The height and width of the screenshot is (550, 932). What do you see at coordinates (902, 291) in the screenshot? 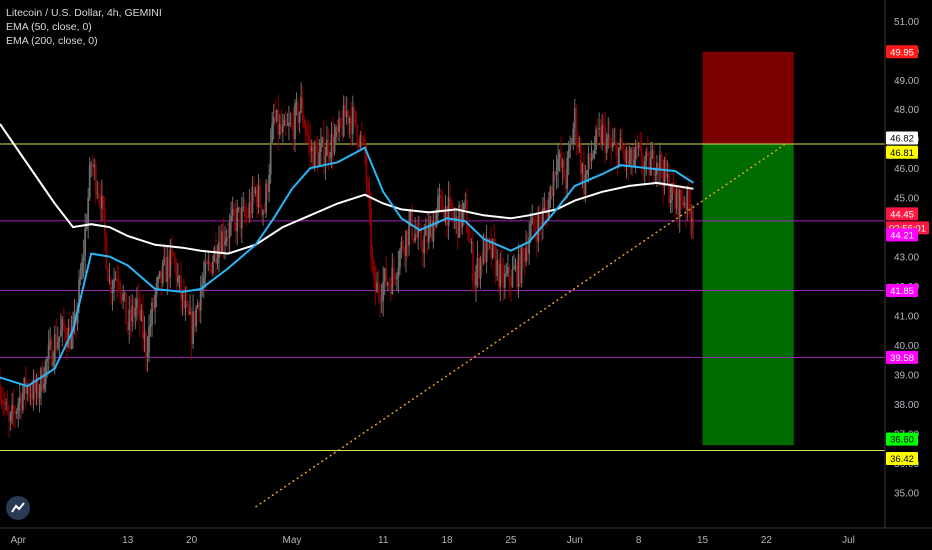
I see `price-label-text: 41.85` at bounding box center [902, 291].